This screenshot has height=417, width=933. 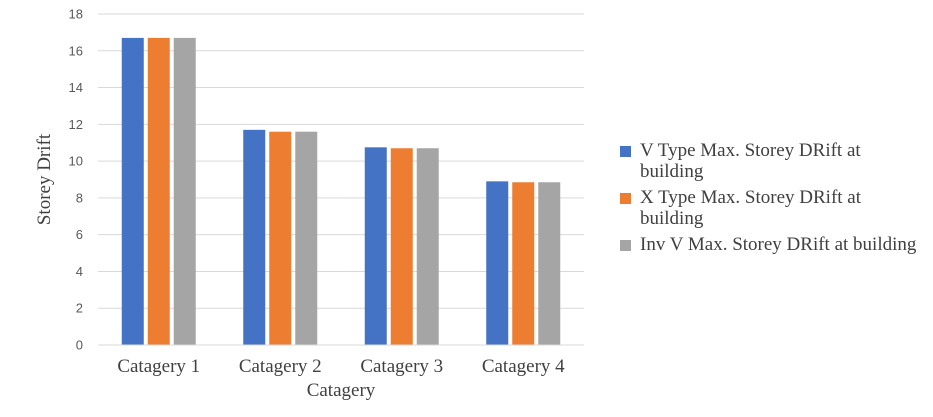 I want to click on x-axis-ticks: Catagery 1 Catagery 2 Catagery 3 Catagery 4, so click(x=341, y=366).